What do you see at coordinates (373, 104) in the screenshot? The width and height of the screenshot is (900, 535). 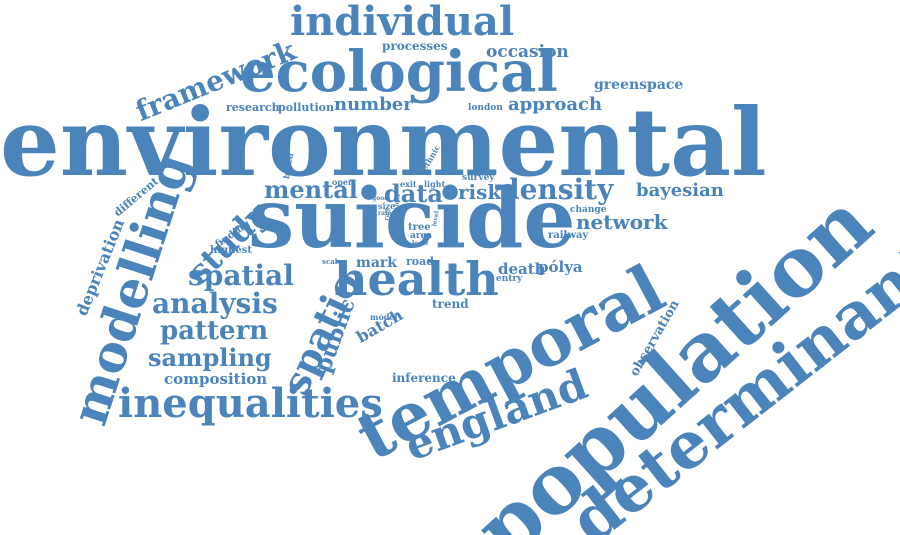 I see `word-number: number` at bounding box center [373, 104].